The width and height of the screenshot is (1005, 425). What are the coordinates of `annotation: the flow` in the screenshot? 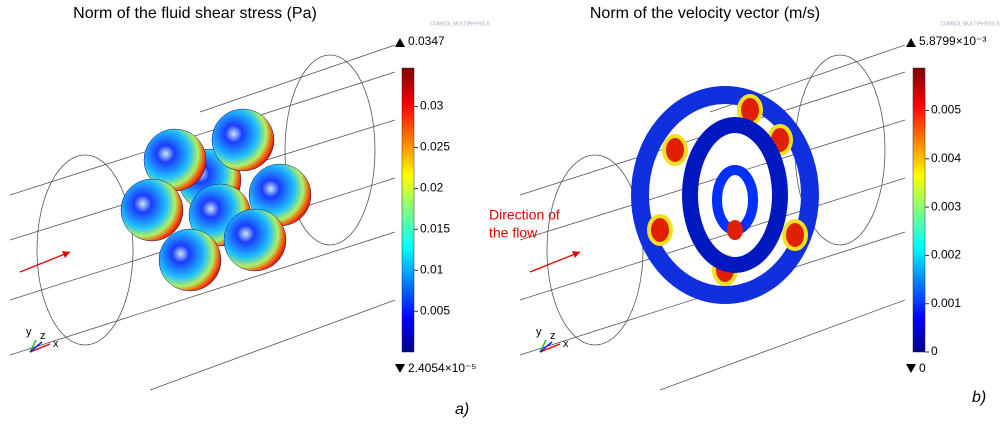 It's located at (513, 233).